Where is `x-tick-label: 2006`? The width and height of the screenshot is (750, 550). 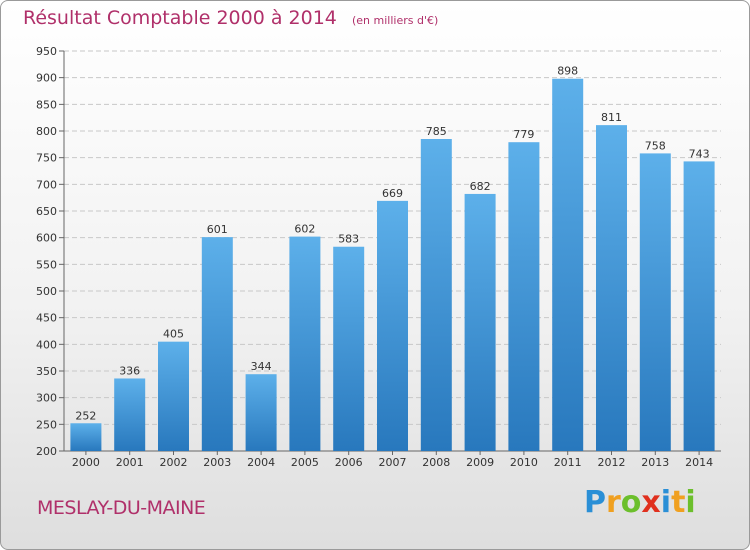 x-tick-label: 2006 is located at coordinates (349, 462).